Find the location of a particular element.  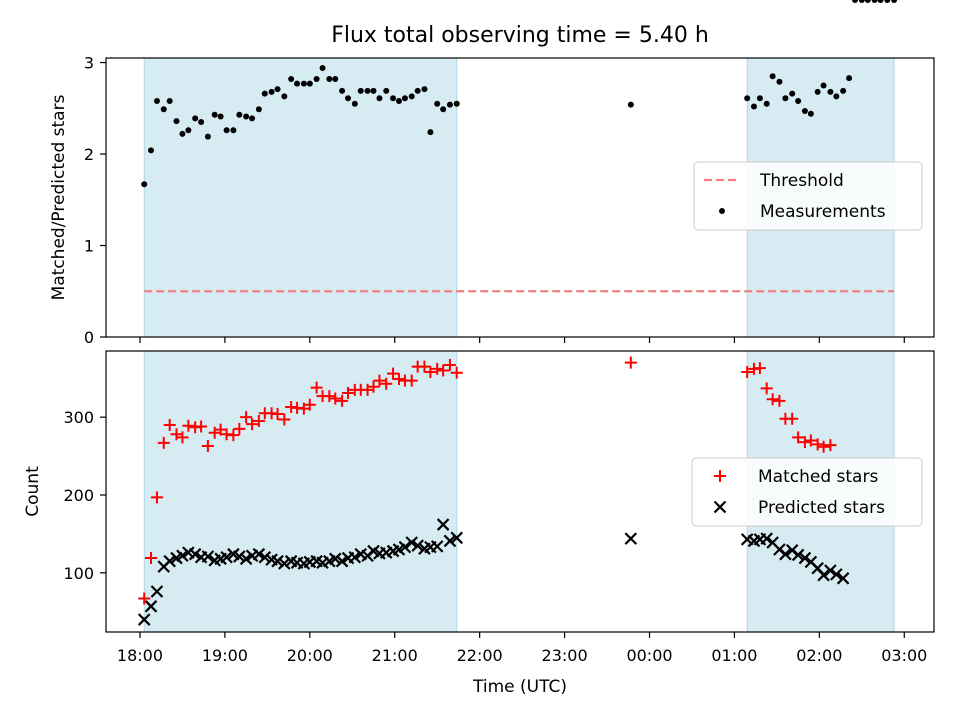

y-tick-label: 300 is located at coordinates (78, 417).